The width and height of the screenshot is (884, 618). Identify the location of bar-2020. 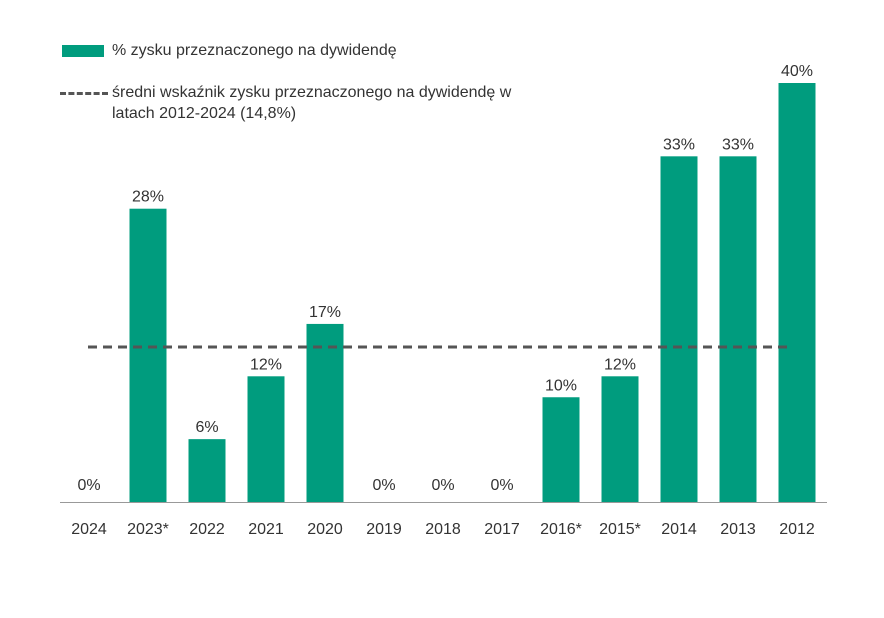
(325, 412).